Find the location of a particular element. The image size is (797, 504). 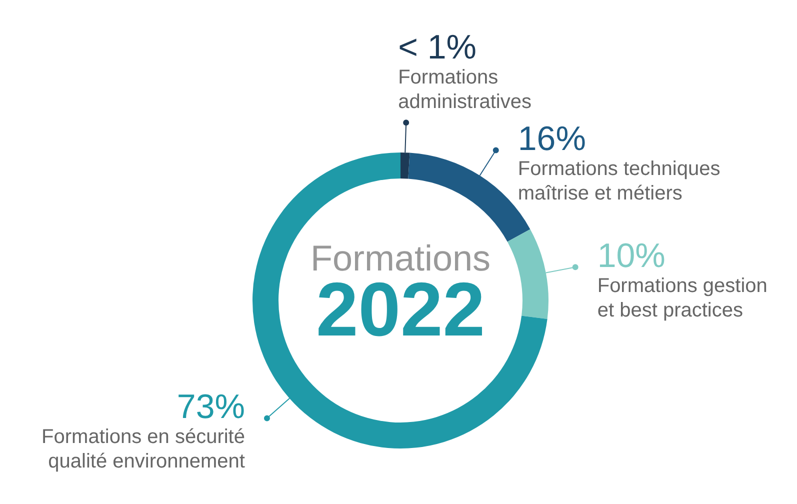

data-label: 73% is located at coordinates (210, 407).